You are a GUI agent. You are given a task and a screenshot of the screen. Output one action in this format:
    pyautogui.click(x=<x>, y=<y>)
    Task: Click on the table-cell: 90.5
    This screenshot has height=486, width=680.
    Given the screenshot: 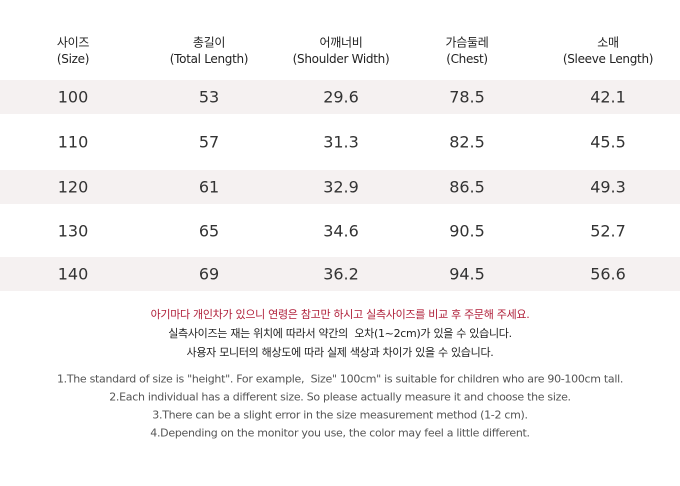 What is the action you would take?
    pyautogui.click(x=467, y=231)
    